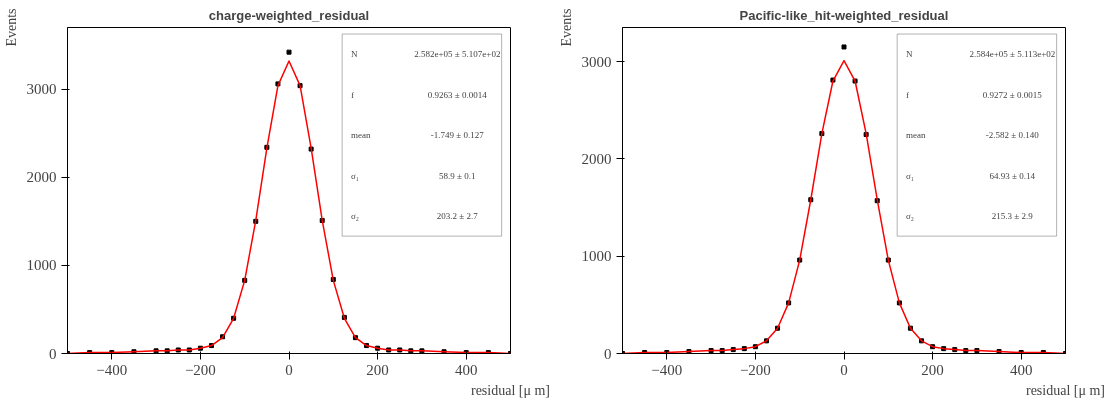 The width and height of the screenshot is (1120, 405). Describe the element at coordinates (1012, 94) in the screenshot. I see `annotation: 0.9272 ± 0.0015` at that location.